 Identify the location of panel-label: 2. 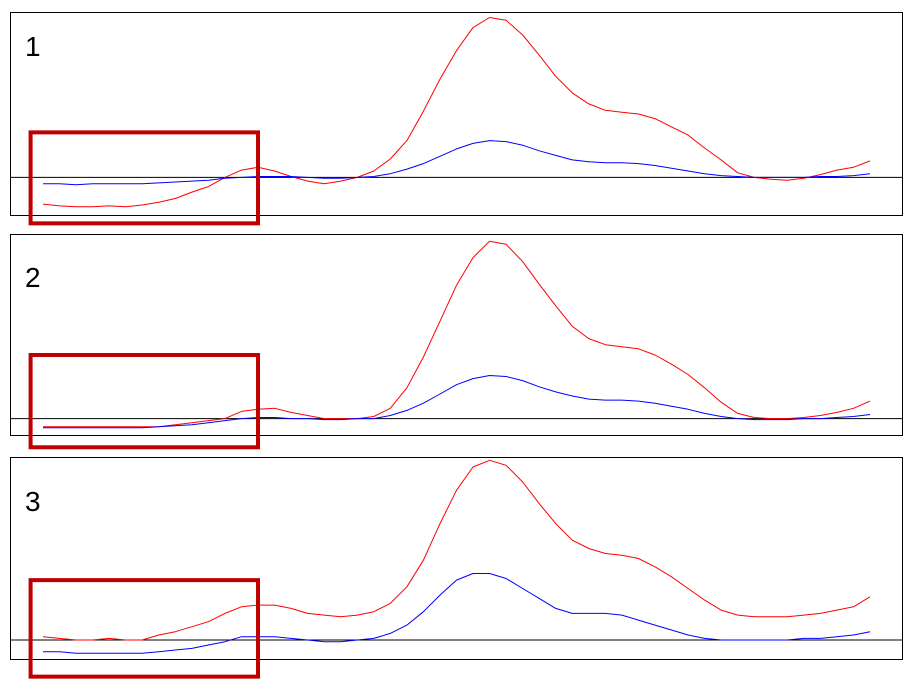
(33, 277).